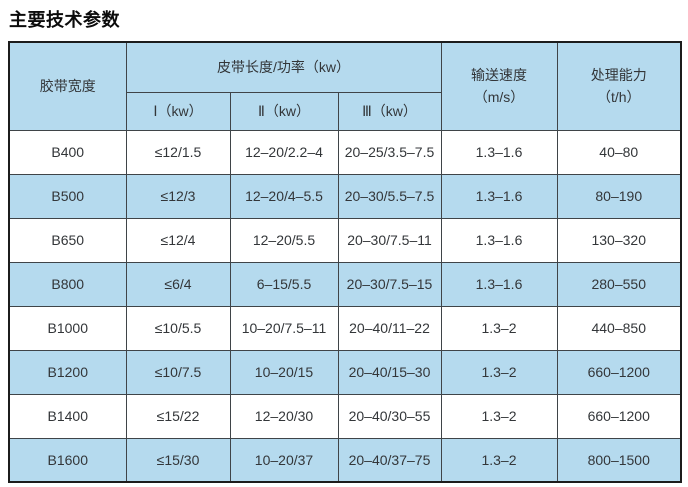  Describe the element at coordinates (67, 86) in the screenshot. I see `col-header-belt-width: 胶带宽度` at that location.